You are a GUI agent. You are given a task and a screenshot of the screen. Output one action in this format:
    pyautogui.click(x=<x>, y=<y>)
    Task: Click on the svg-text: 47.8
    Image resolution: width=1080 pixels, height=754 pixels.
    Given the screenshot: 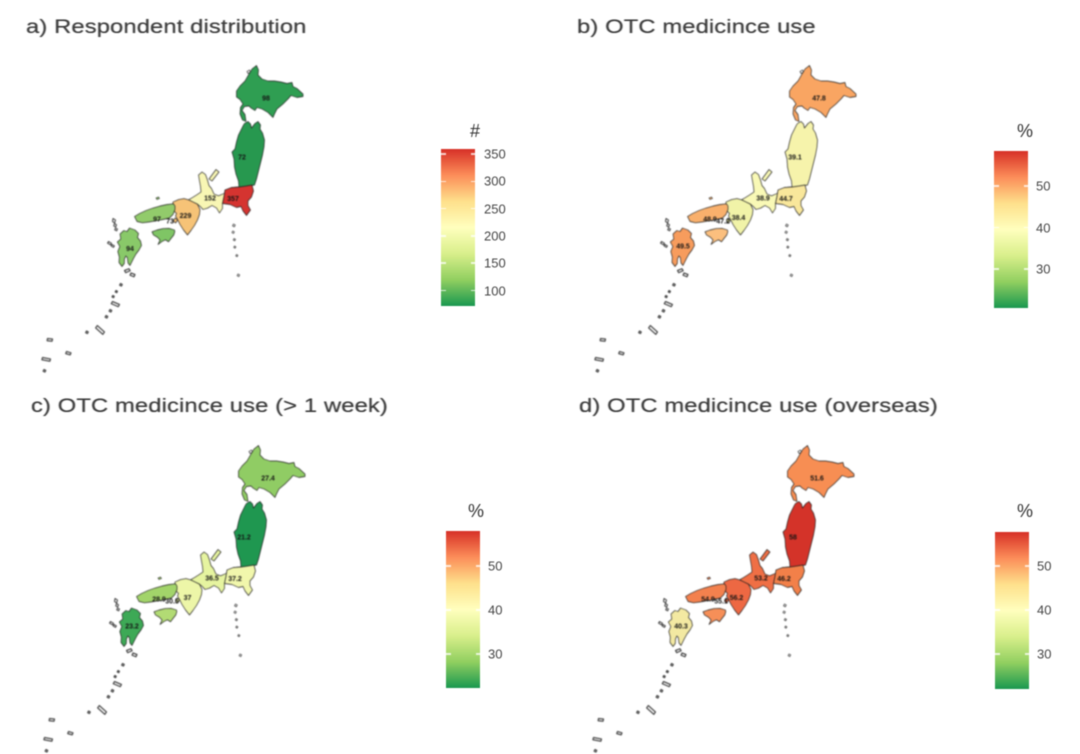 What is the action you would take?
    pyautogui.click(x=819, y=99)
    